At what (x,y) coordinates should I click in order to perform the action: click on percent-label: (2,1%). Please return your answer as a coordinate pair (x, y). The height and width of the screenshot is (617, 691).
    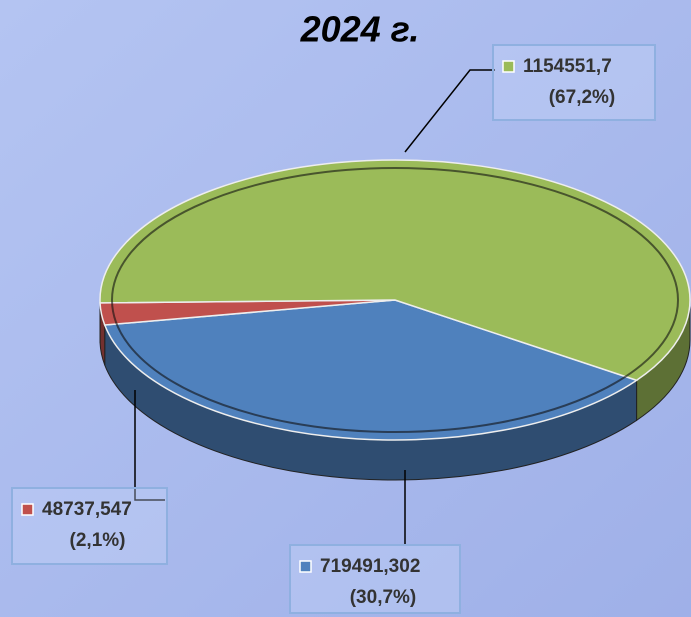
    Looking at the image, I should click on (98, 540).